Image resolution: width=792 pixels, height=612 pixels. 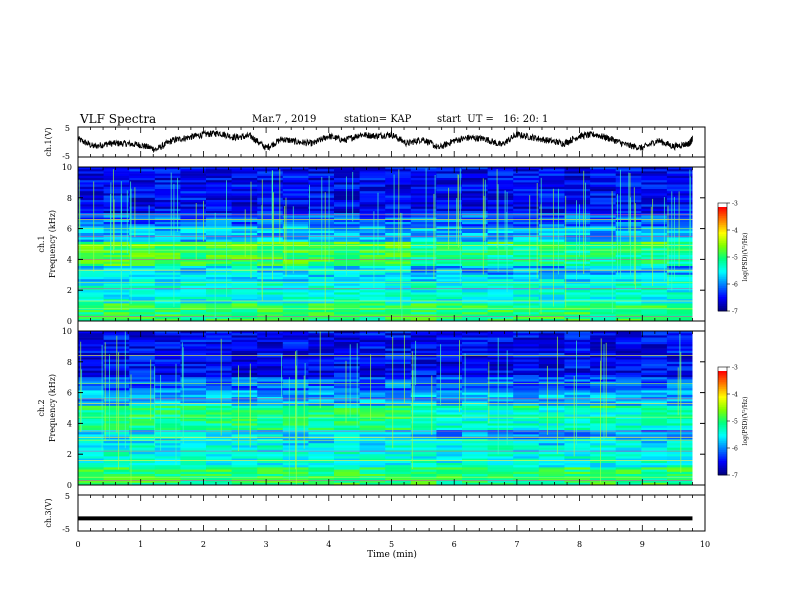 What do you see at coordinates (69, 198) in the screenshot?
I see `ch1-spec-ytick-8: 8` at bounding box center [69, 198].